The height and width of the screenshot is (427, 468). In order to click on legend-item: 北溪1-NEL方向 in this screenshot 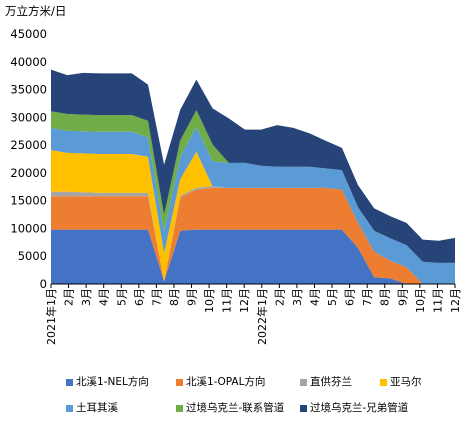, I will do `click(107, 382)`.